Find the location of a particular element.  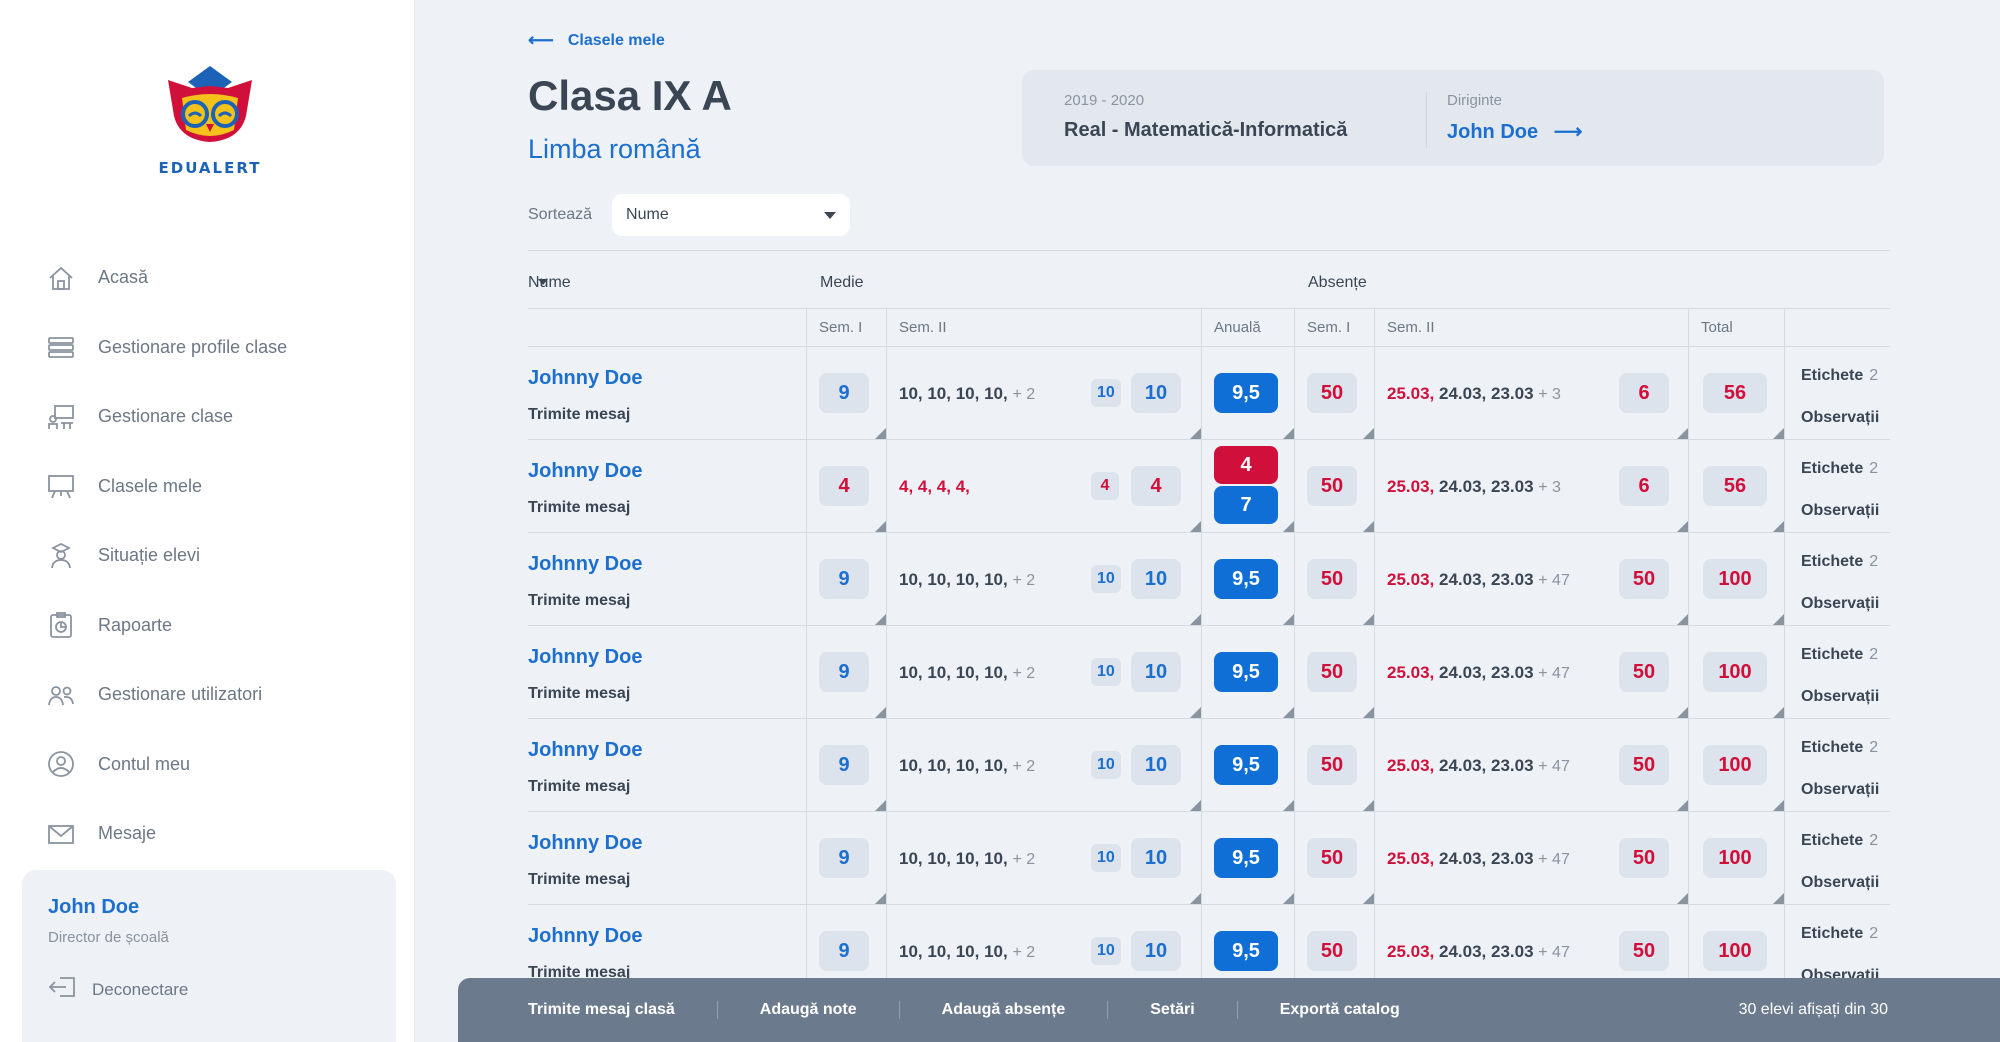

back-link: ⟵ Clasele mele is located at coordinates (596, 40).